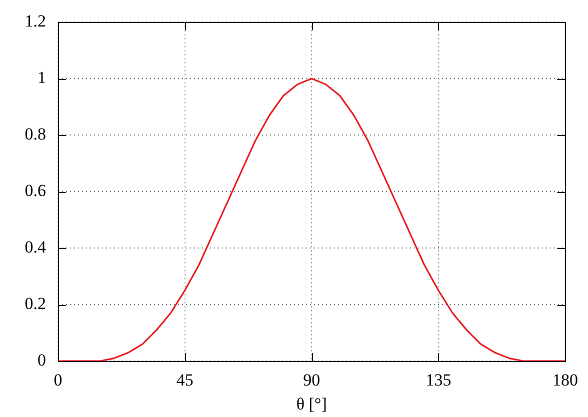 The image size is (588, 417). Describe the element at coordinates (35, 247) in the screenshot. I see `y-tick-label: 0.4` at that location.